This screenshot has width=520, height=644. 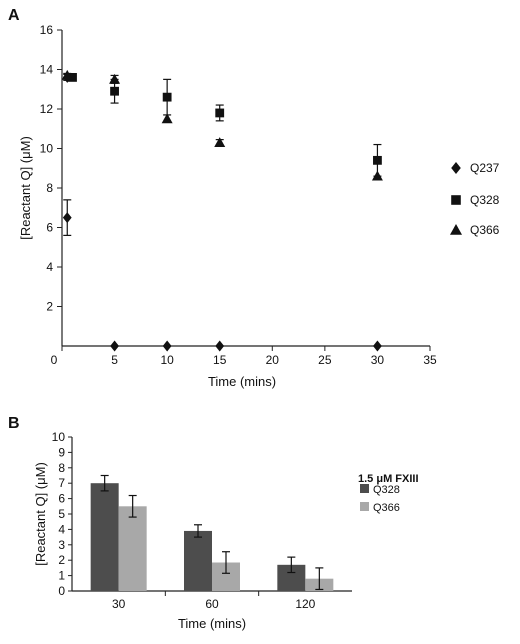 What do you see at coordinates (59, 437) in the screenshot?
I see `panel-b-y-tick-label: 10` at bounding box center [59, 437].